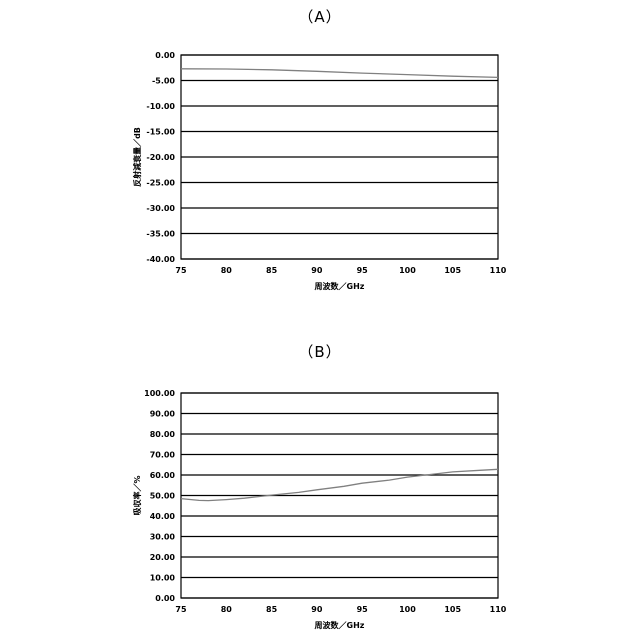 The width and height of the screenshot is (640, 640). I want to click on y-tick-label-a: -10.00, so click(160, 106).